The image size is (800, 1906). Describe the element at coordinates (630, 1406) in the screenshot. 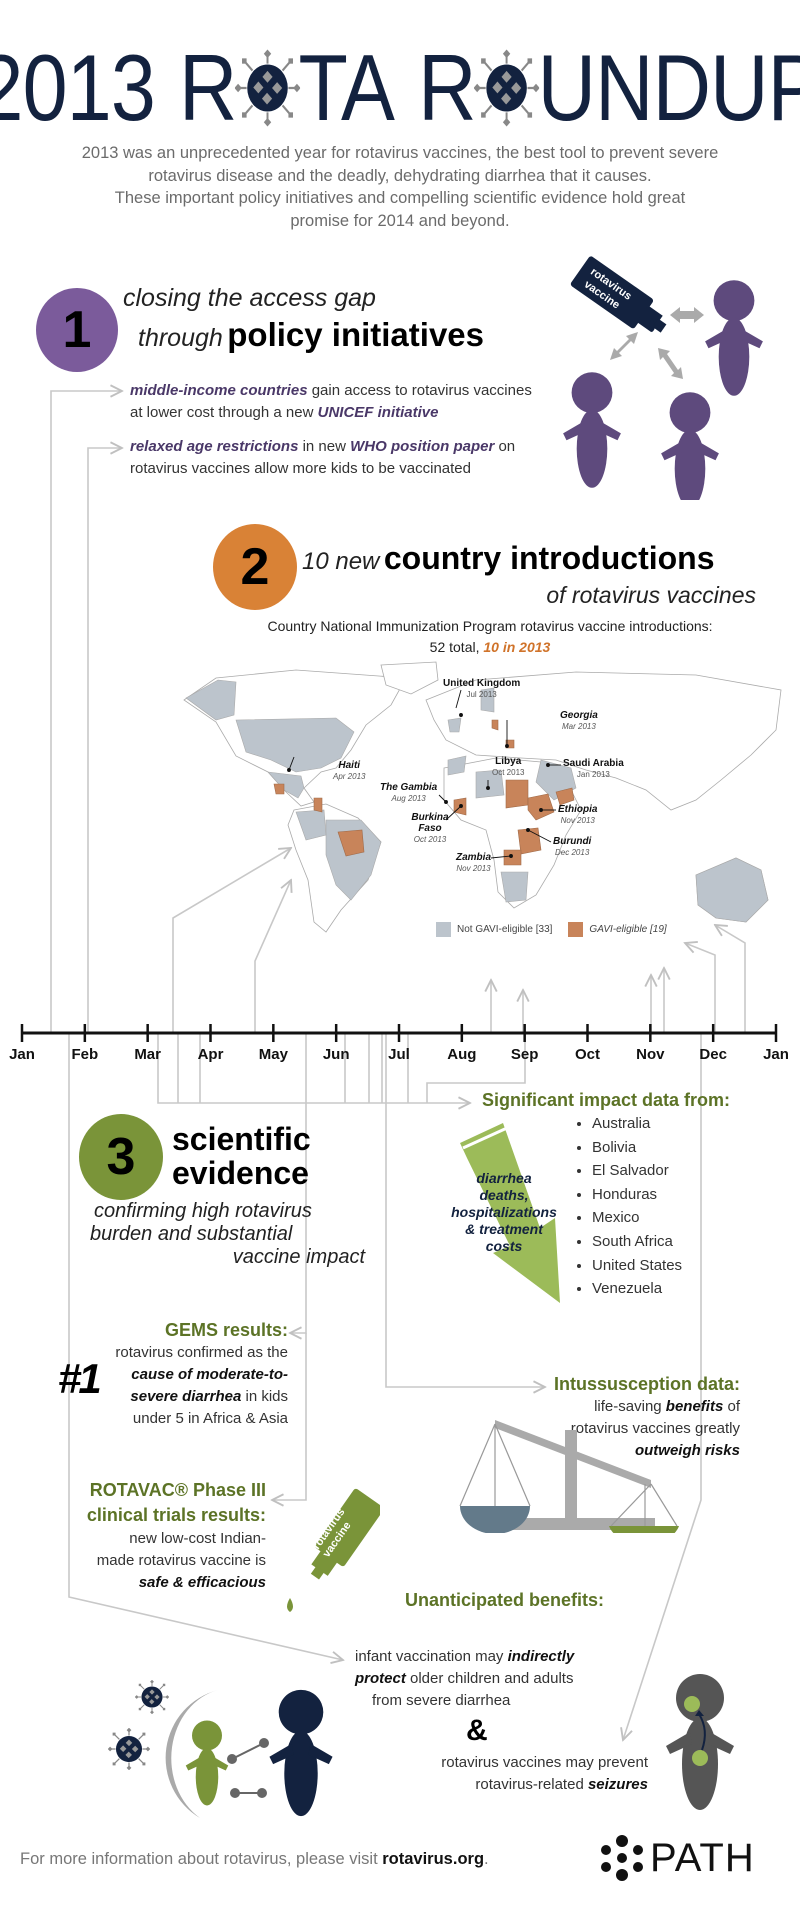

I see `intus-text: life-saving` at that location.